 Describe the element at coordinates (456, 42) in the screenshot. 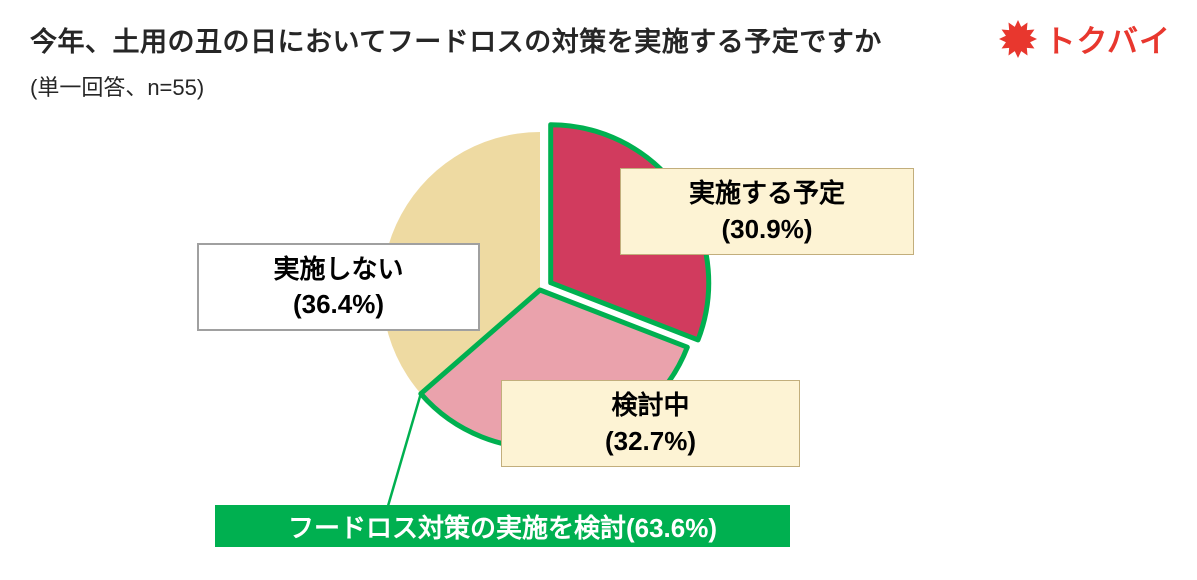

I see `page-title: 今年、土用の丑の日においてフードロスの対策を実施する予定ですか` at that location.